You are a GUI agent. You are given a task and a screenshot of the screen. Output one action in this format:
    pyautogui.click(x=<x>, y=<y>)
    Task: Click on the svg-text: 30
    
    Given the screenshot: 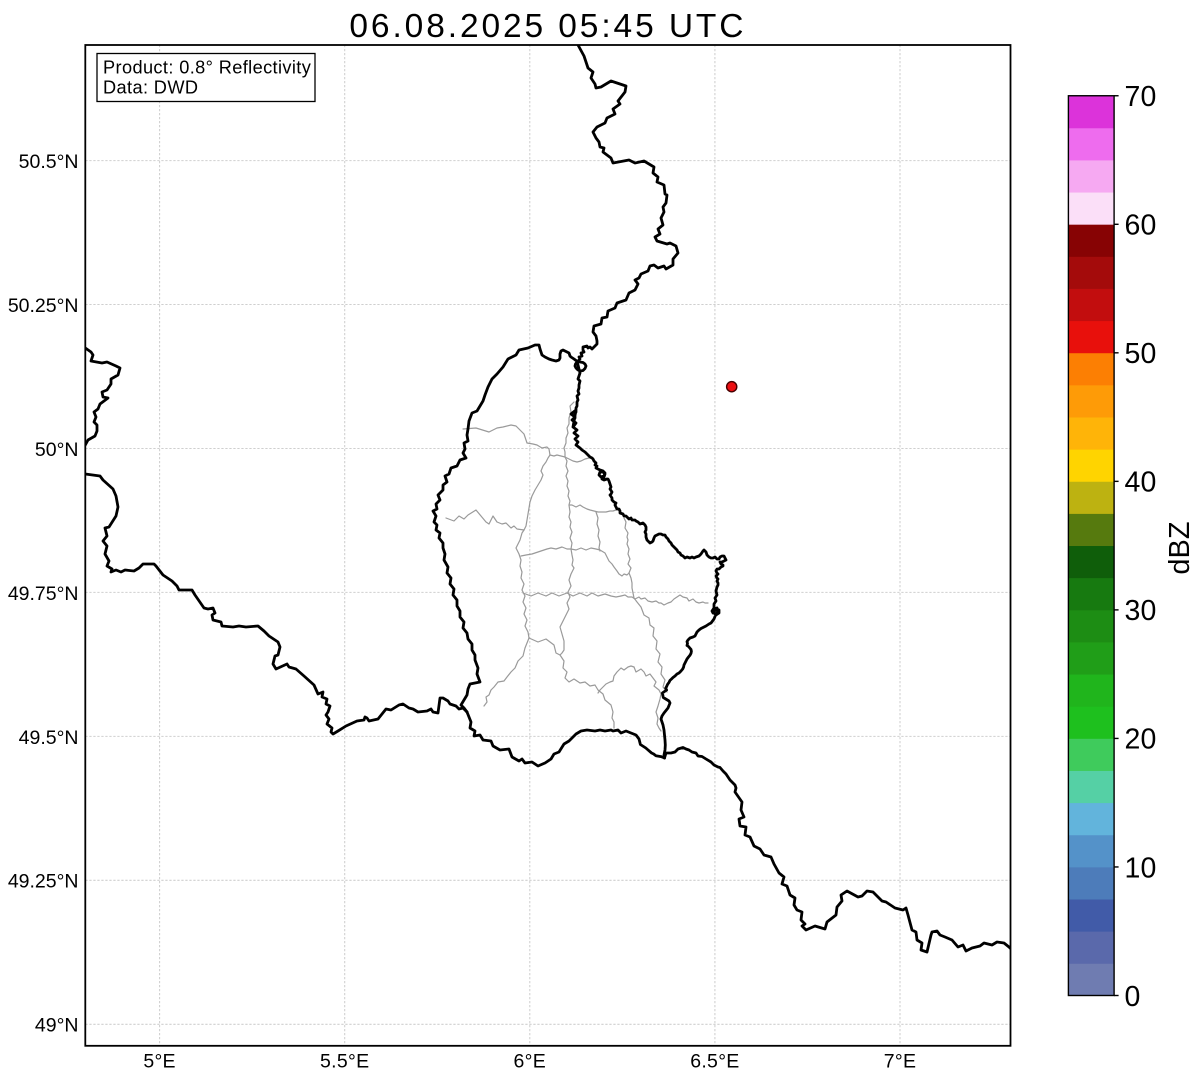 What is the action you would take?
    pyautogui.click(x=1141, y=611)
    